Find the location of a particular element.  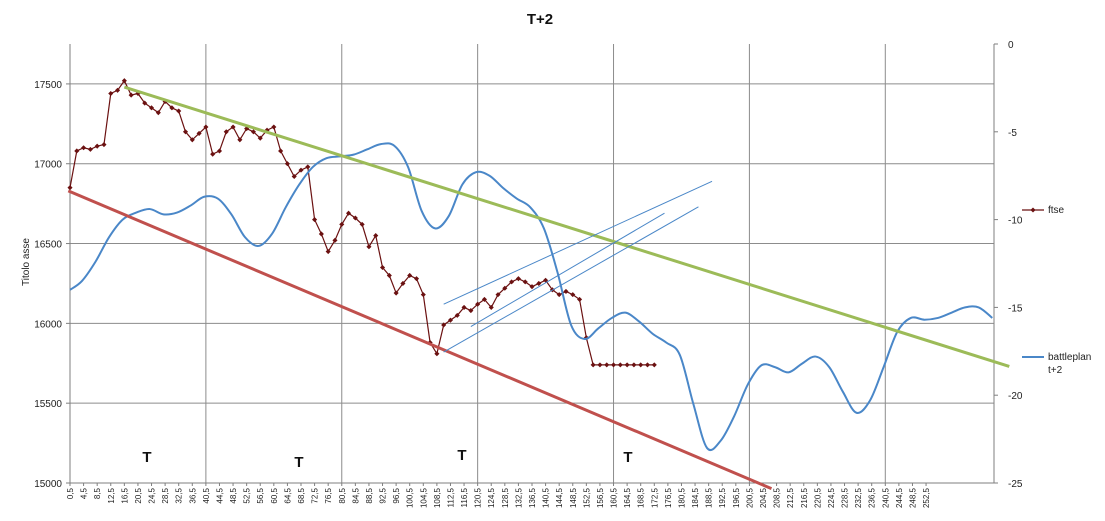

annotation-label: T is located at coordinates (298, 462).